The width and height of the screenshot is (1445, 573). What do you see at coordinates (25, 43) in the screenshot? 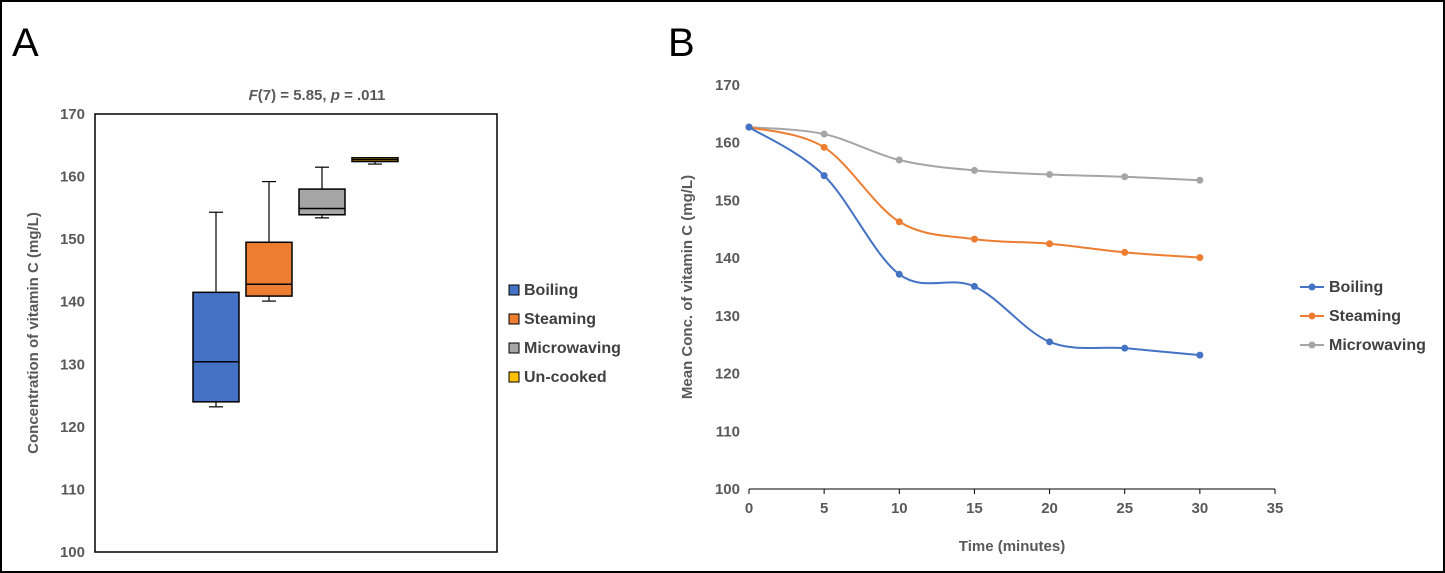
I see `panel-a-label: A` at bounding box center [25, 43].